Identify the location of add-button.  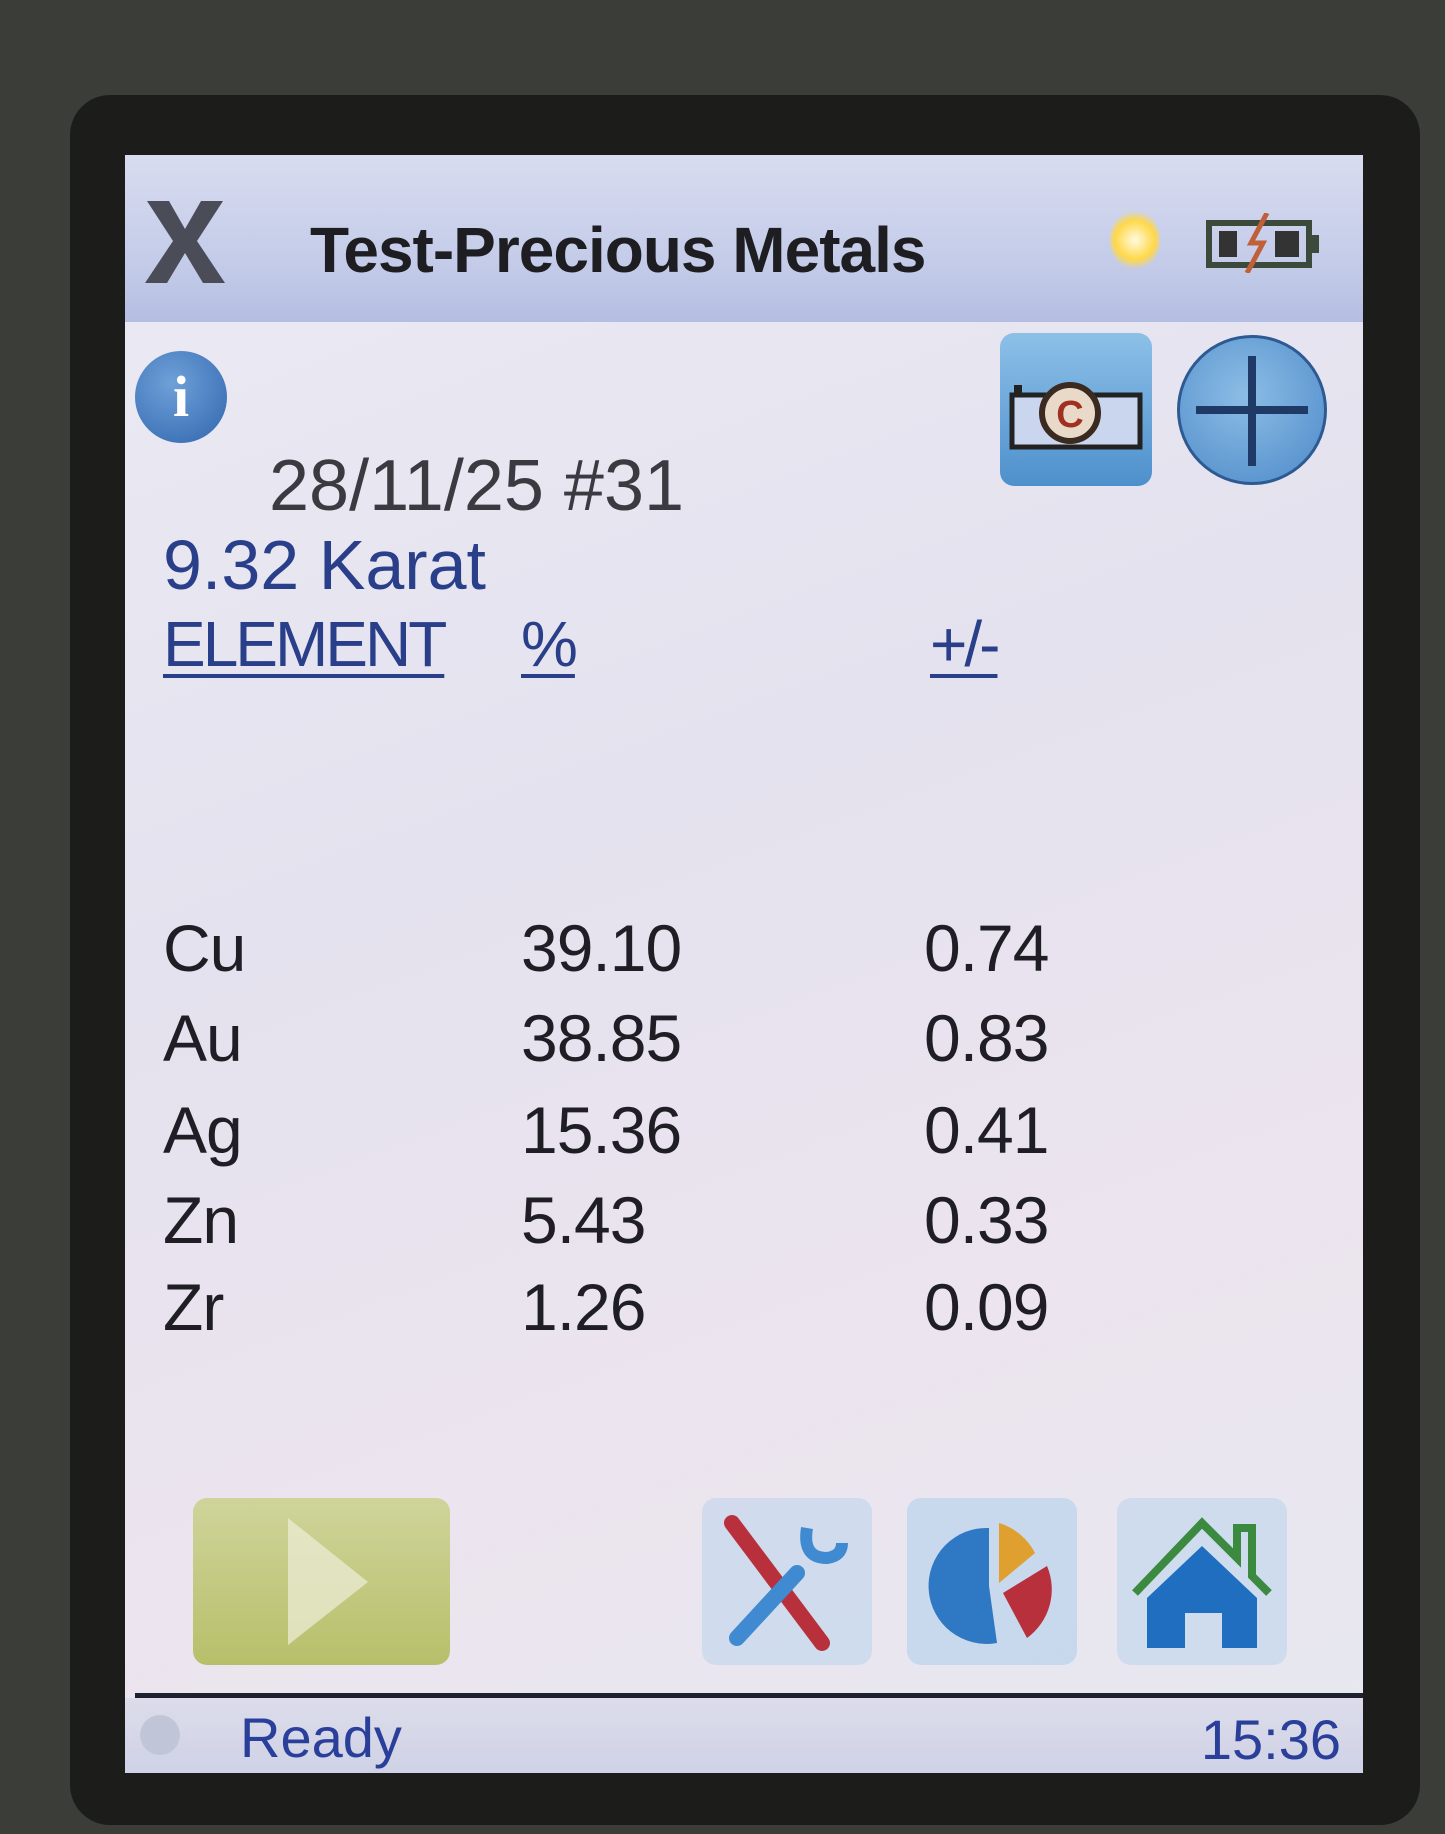
(1252, 410).